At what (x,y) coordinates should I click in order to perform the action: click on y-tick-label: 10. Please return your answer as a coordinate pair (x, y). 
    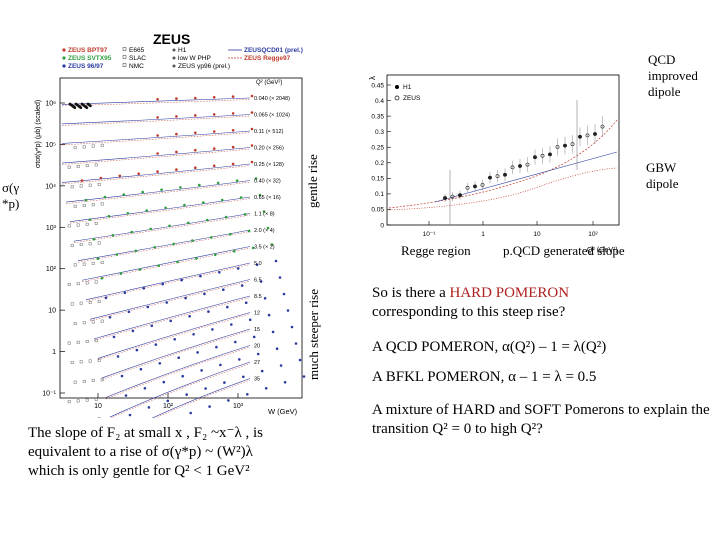
    Looking at the image, I should click on (52, 311).